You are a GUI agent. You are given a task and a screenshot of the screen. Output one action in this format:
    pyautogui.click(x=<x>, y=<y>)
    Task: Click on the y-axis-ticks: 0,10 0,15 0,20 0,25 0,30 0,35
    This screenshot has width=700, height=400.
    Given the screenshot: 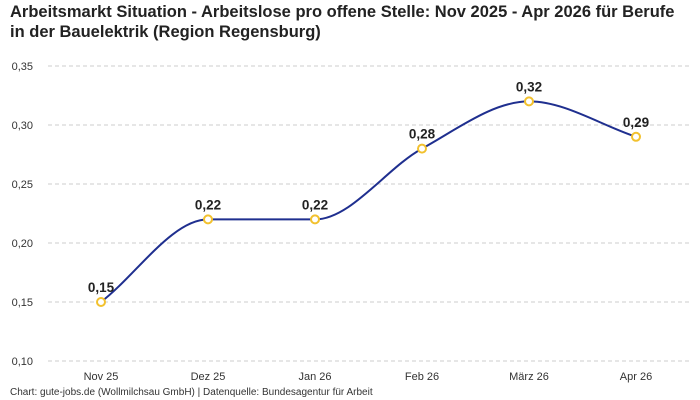 What is the action you would take?
    pyautogui.click(x=22, y=214)
    